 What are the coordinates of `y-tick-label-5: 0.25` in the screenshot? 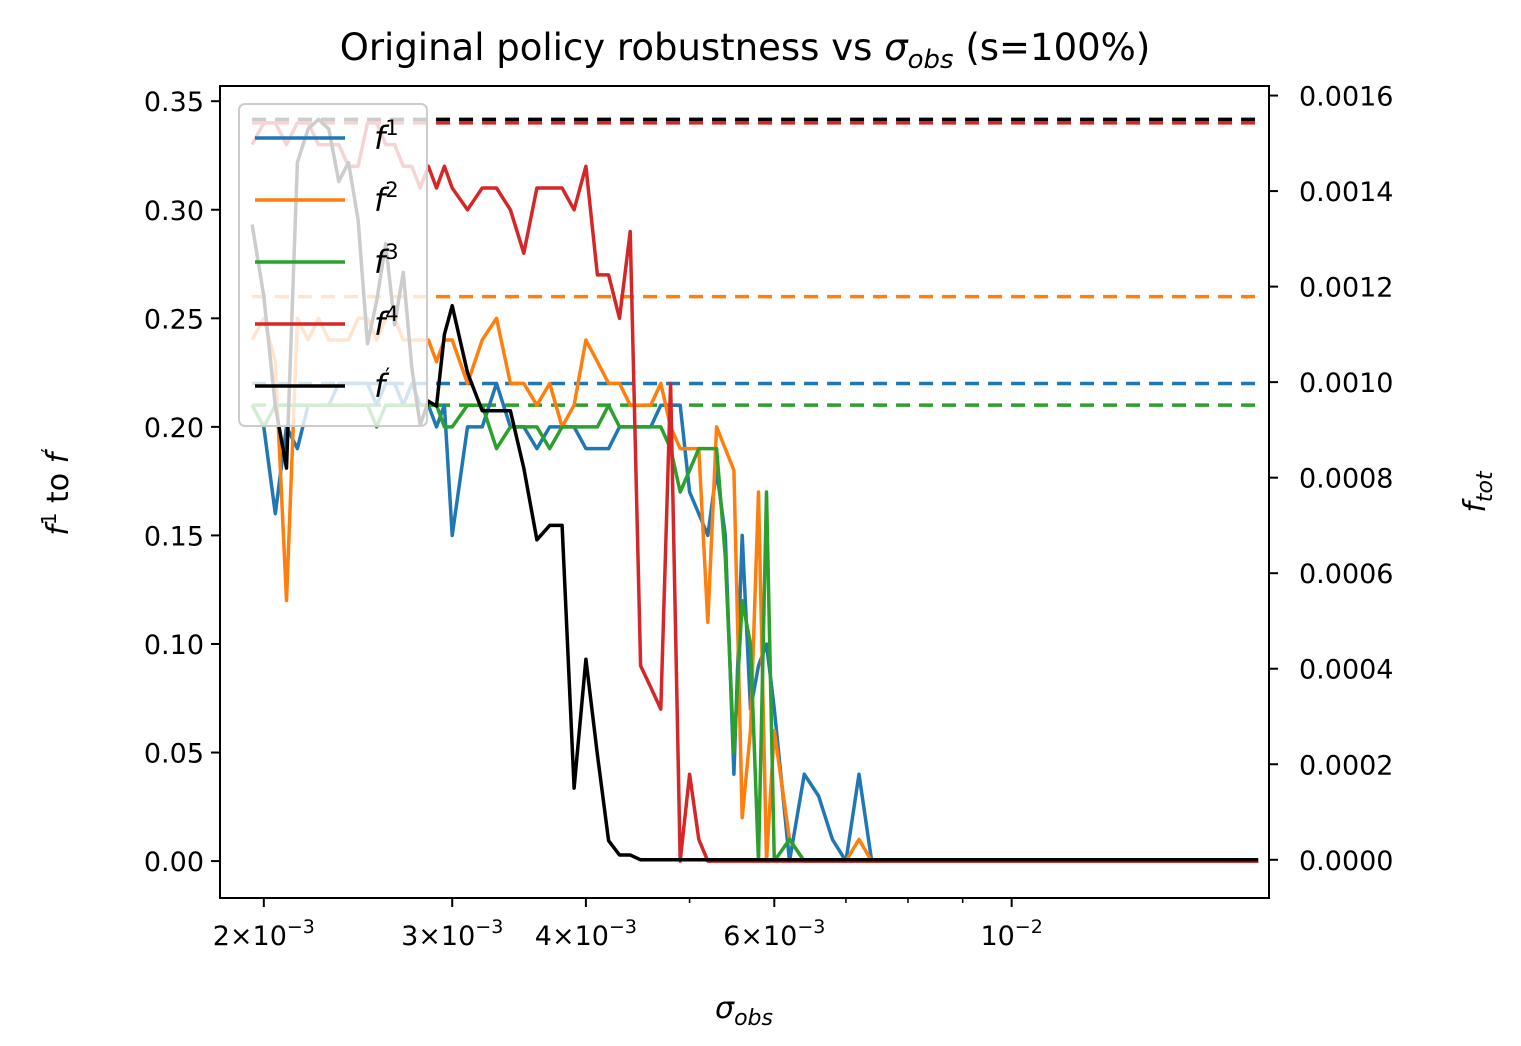 It's located at (174, 319).